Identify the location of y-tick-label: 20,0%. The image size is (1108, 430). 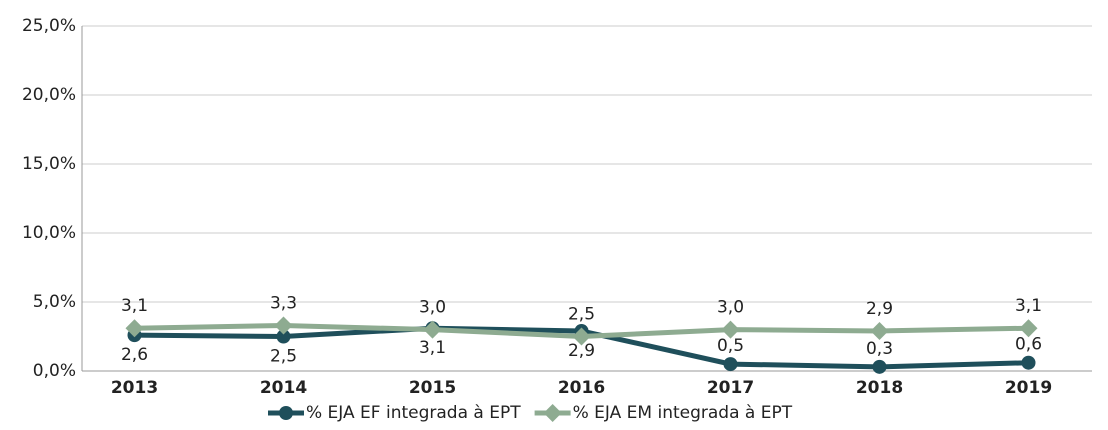
(49, 95).